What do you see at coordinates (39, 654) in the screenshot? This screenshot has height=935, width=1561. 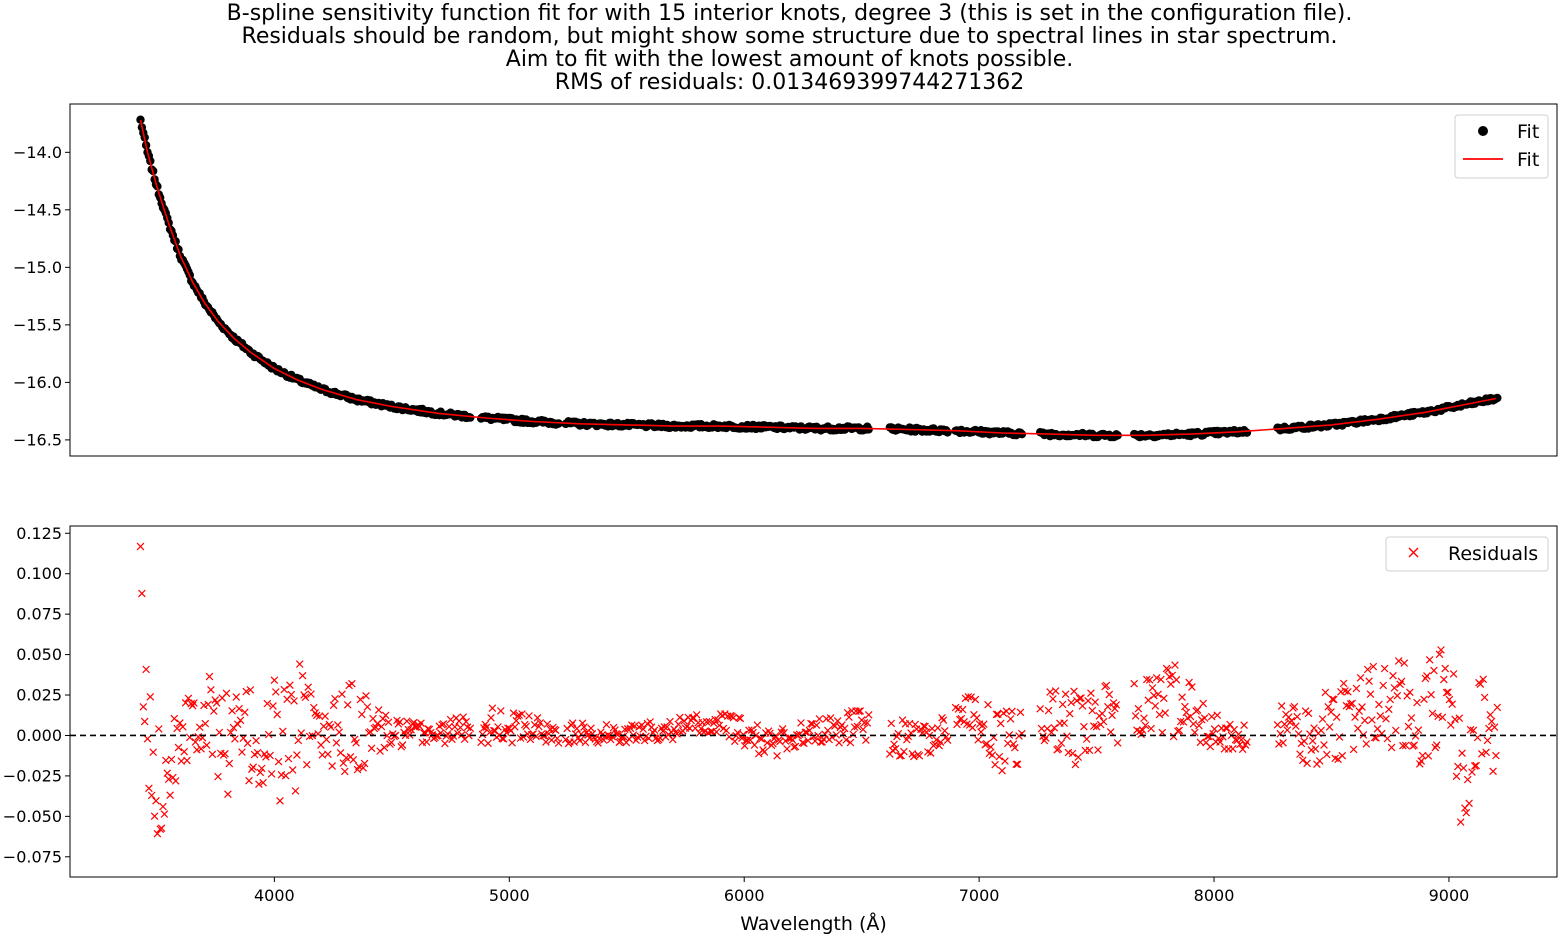 I see `bottom-y-tick-label: 0.050` at bounding box center [39, 654].